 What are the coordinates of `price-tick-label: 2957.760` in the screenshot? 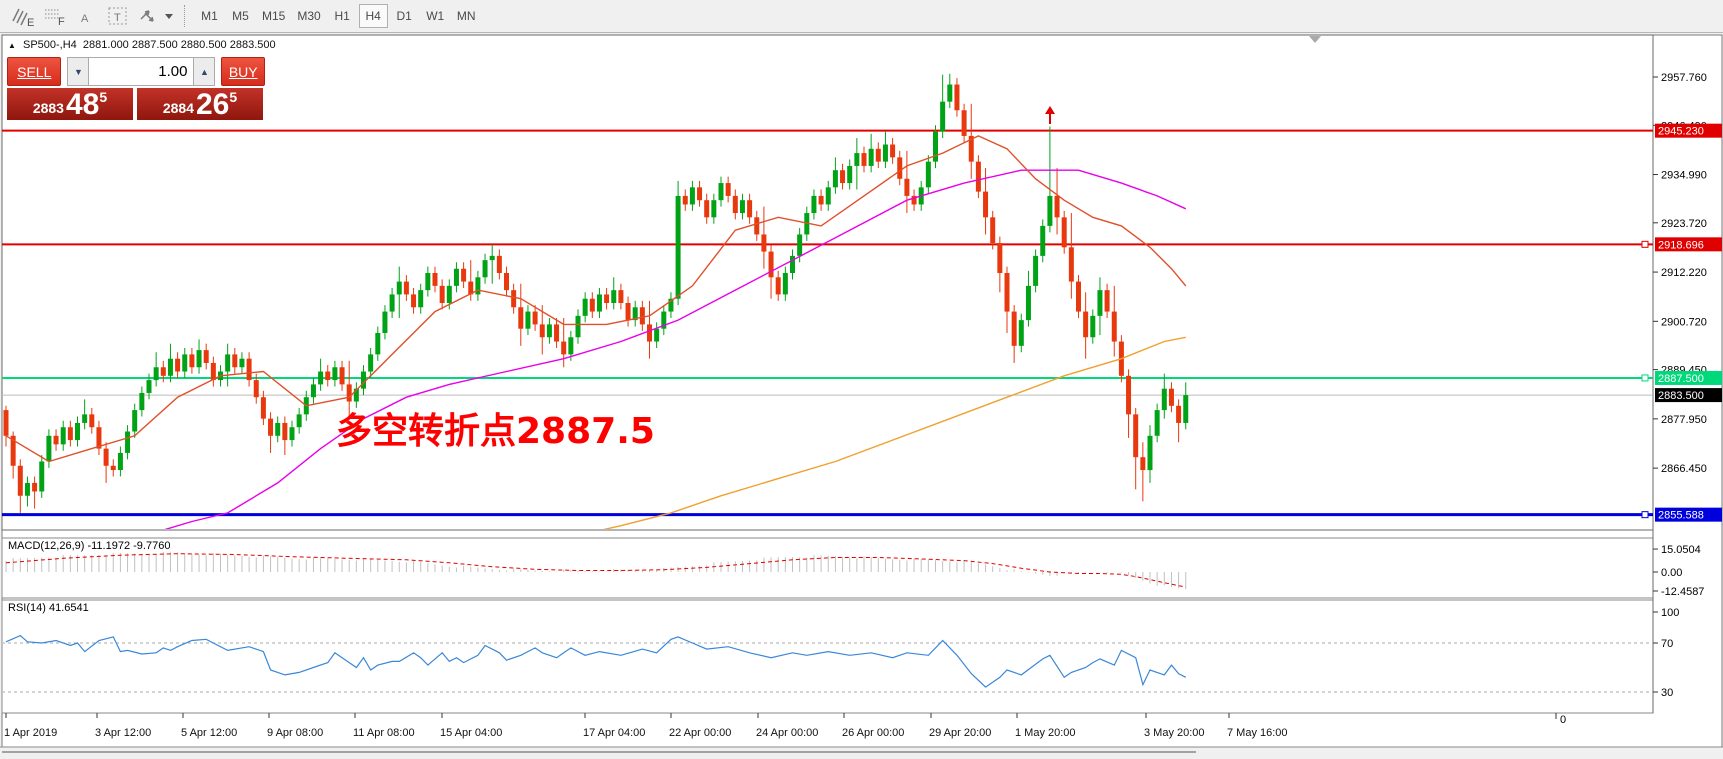 It's located at (1684, 78).